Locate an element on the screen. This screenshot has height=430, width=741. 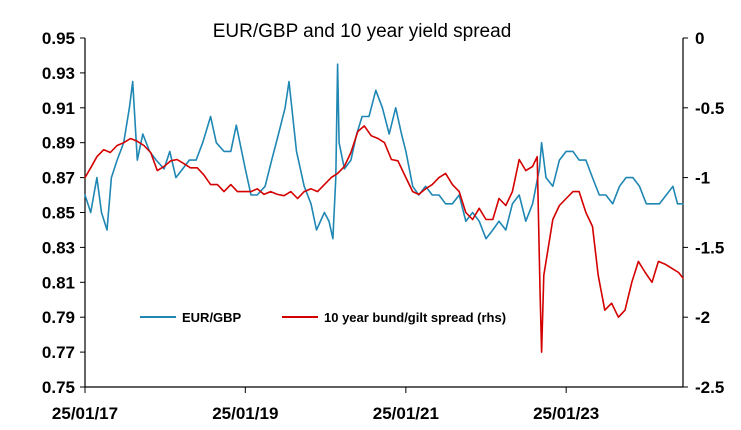
left-y-tick-label: 0.77 is located at coordinates (58, 352).